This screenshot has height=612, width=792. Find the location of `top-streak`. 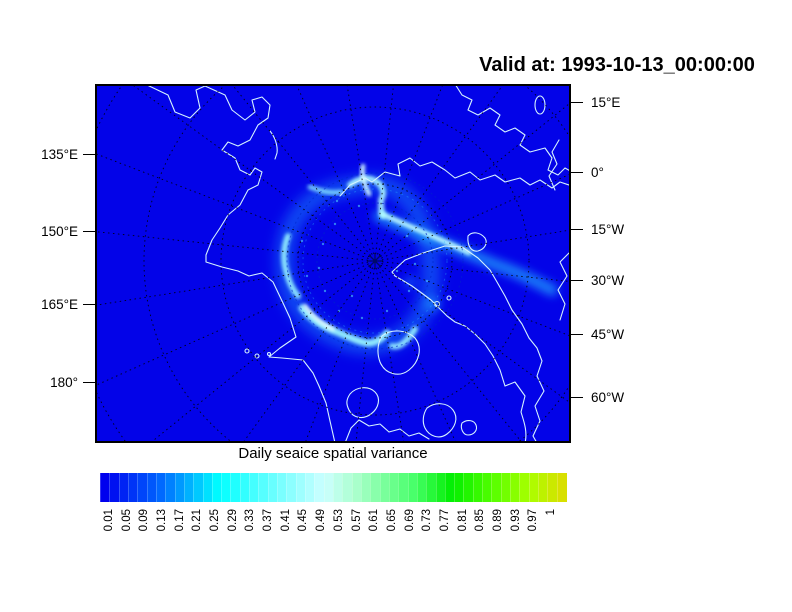

top-streak is located at coordinates (366, 180).